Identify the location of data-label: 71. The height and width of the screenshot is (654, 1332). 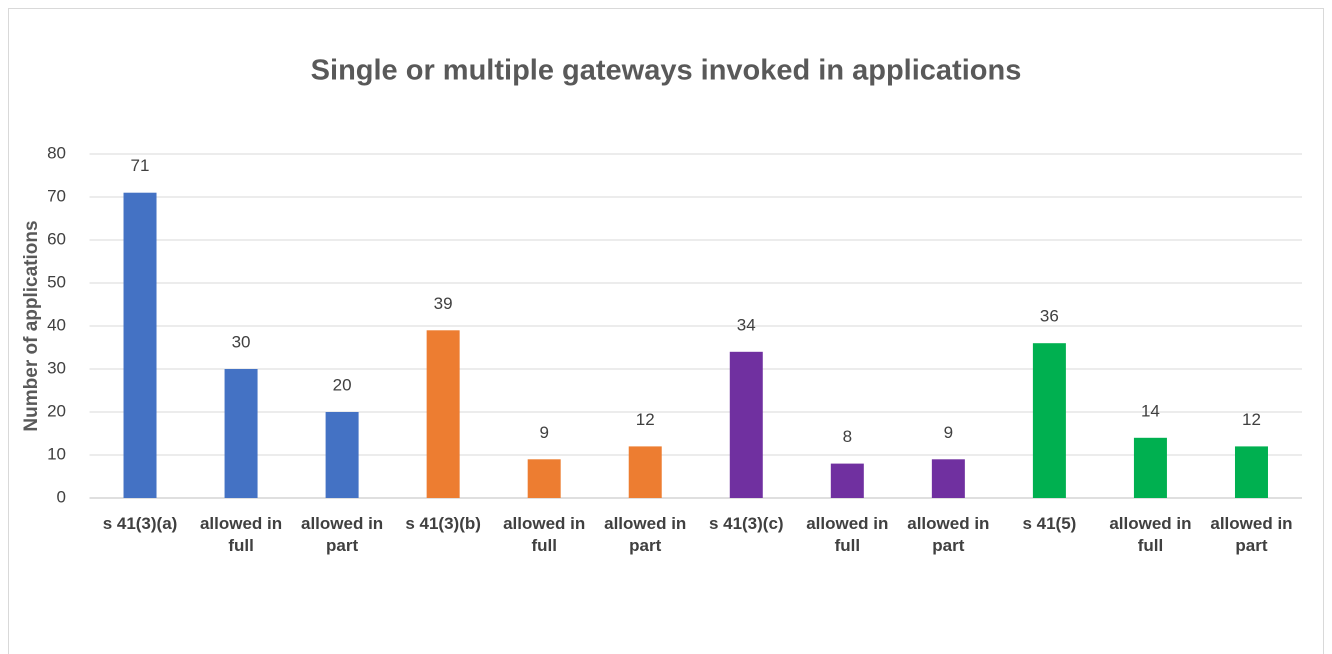
(140, 165).